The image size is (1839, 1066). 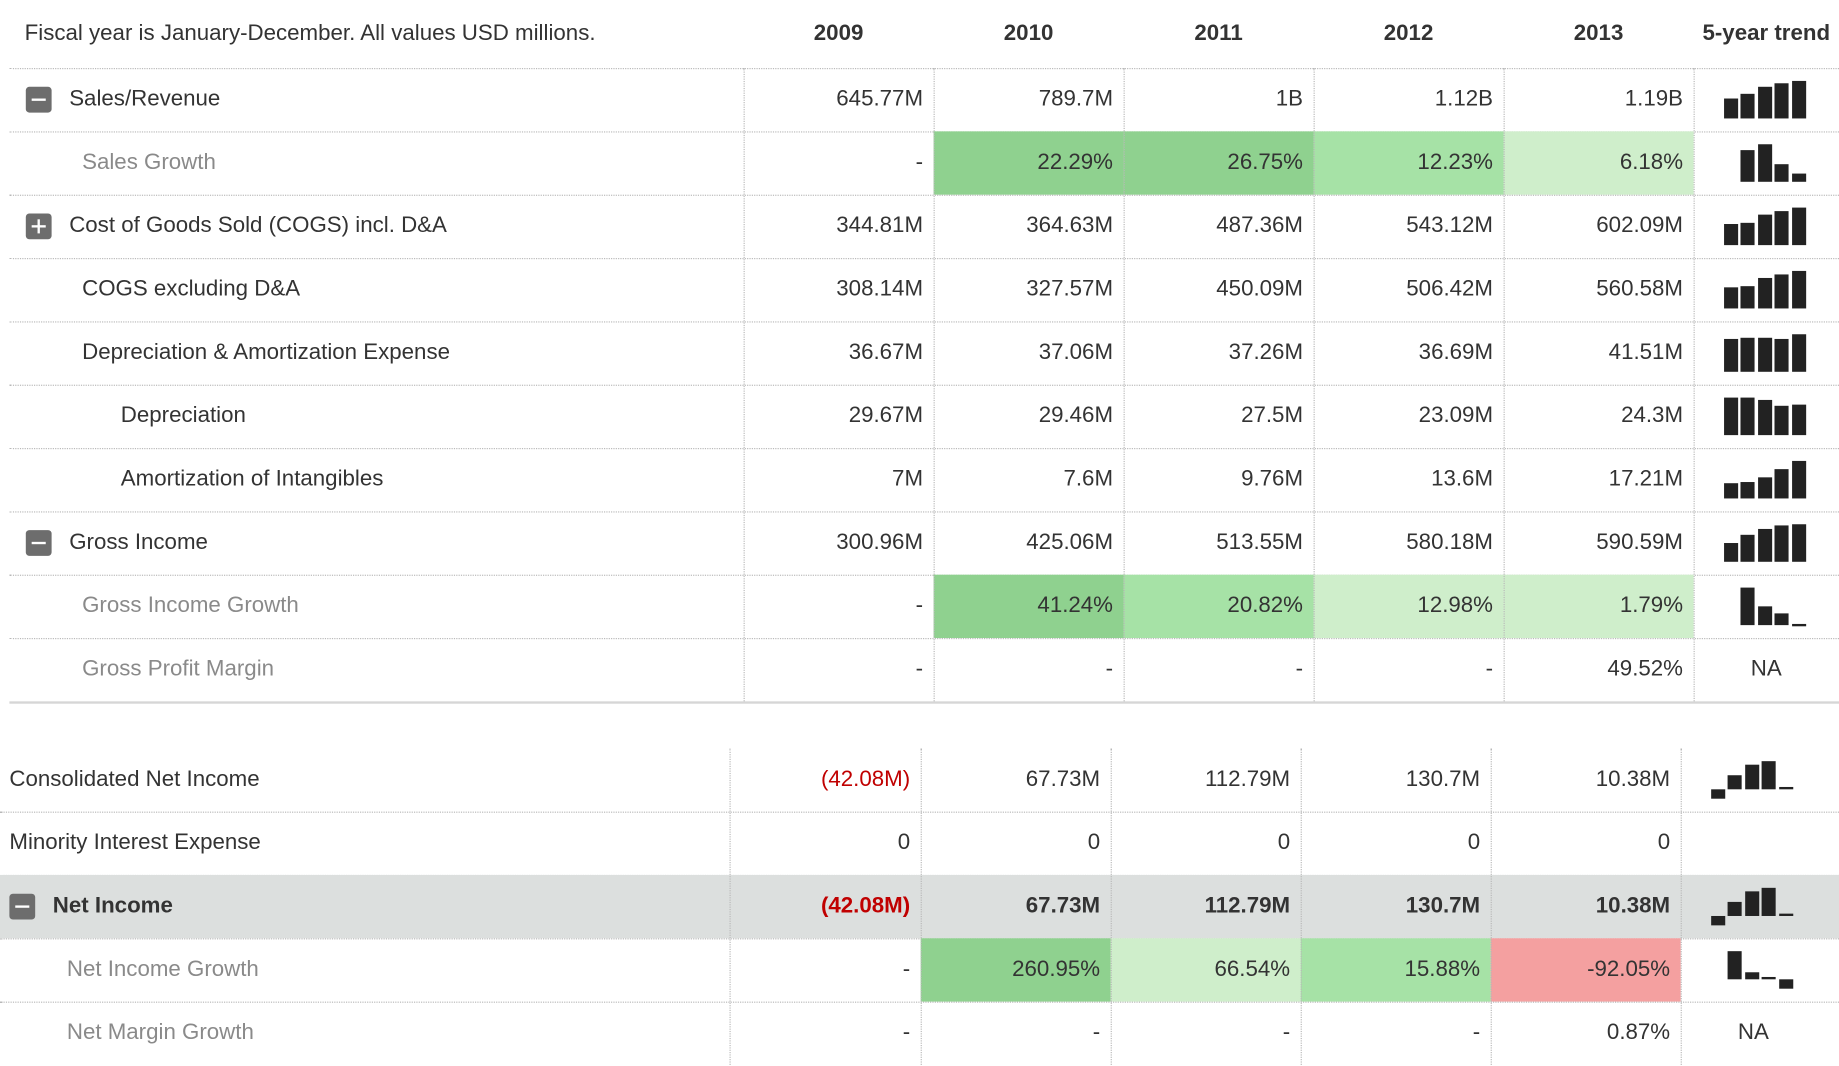 I want to click on cell-value: 602.09M, so click(x=1640, y=226).